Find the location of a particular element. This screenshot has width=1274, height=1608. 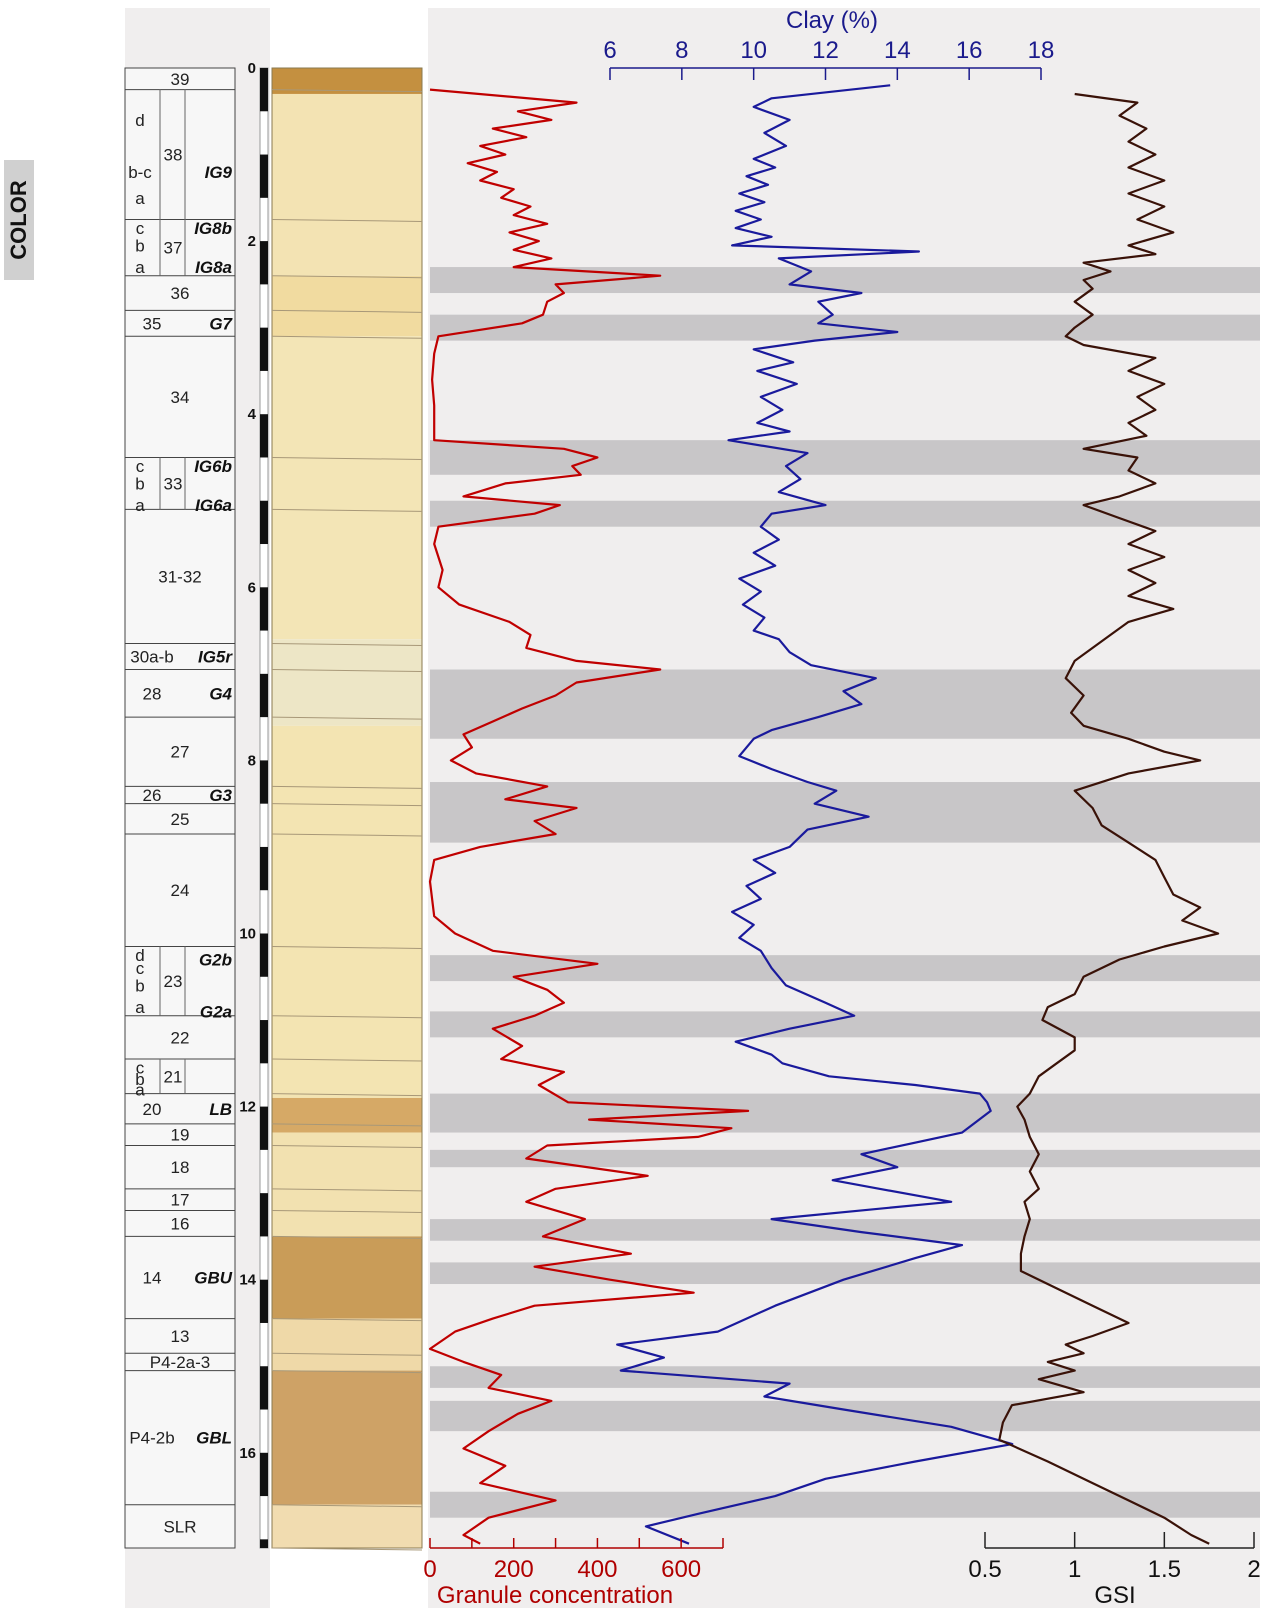

depth-tick-label: 14 is located at coordinates (247, 1280).